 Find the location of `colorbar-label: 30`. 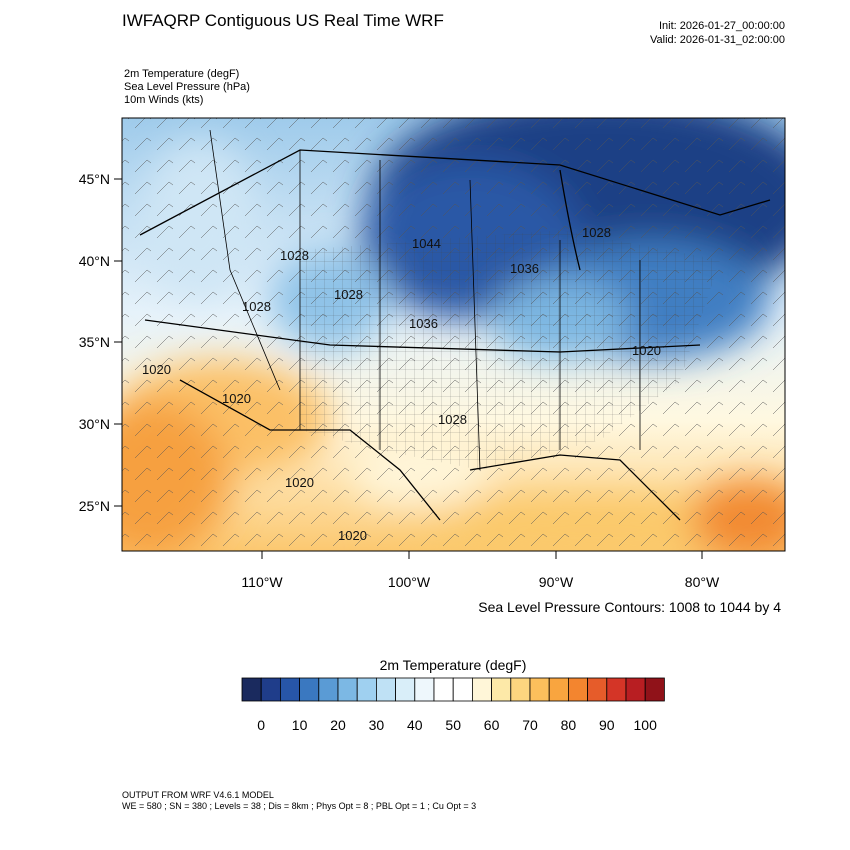

colorbar-label: 30 is located at coordinates (377, 725).